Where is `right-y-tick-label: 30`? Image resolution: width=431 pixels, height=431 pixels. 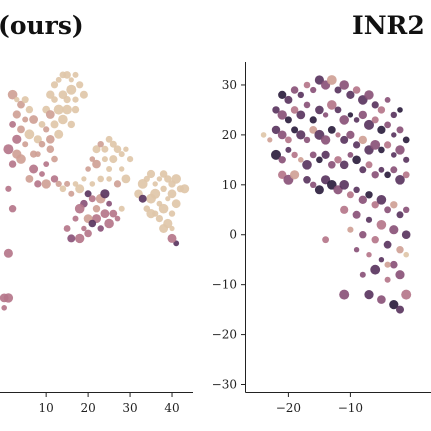 right-y-tick-label: 30 is located at coordinates (229, 85).